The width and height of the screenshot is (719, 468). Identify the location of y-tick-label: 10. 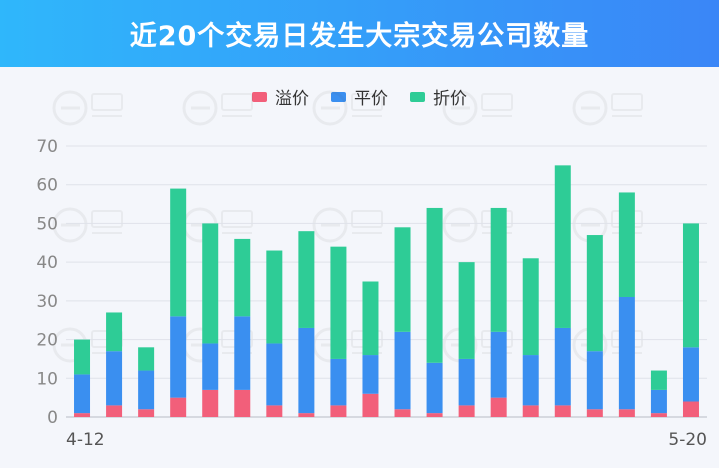
(47, 379).